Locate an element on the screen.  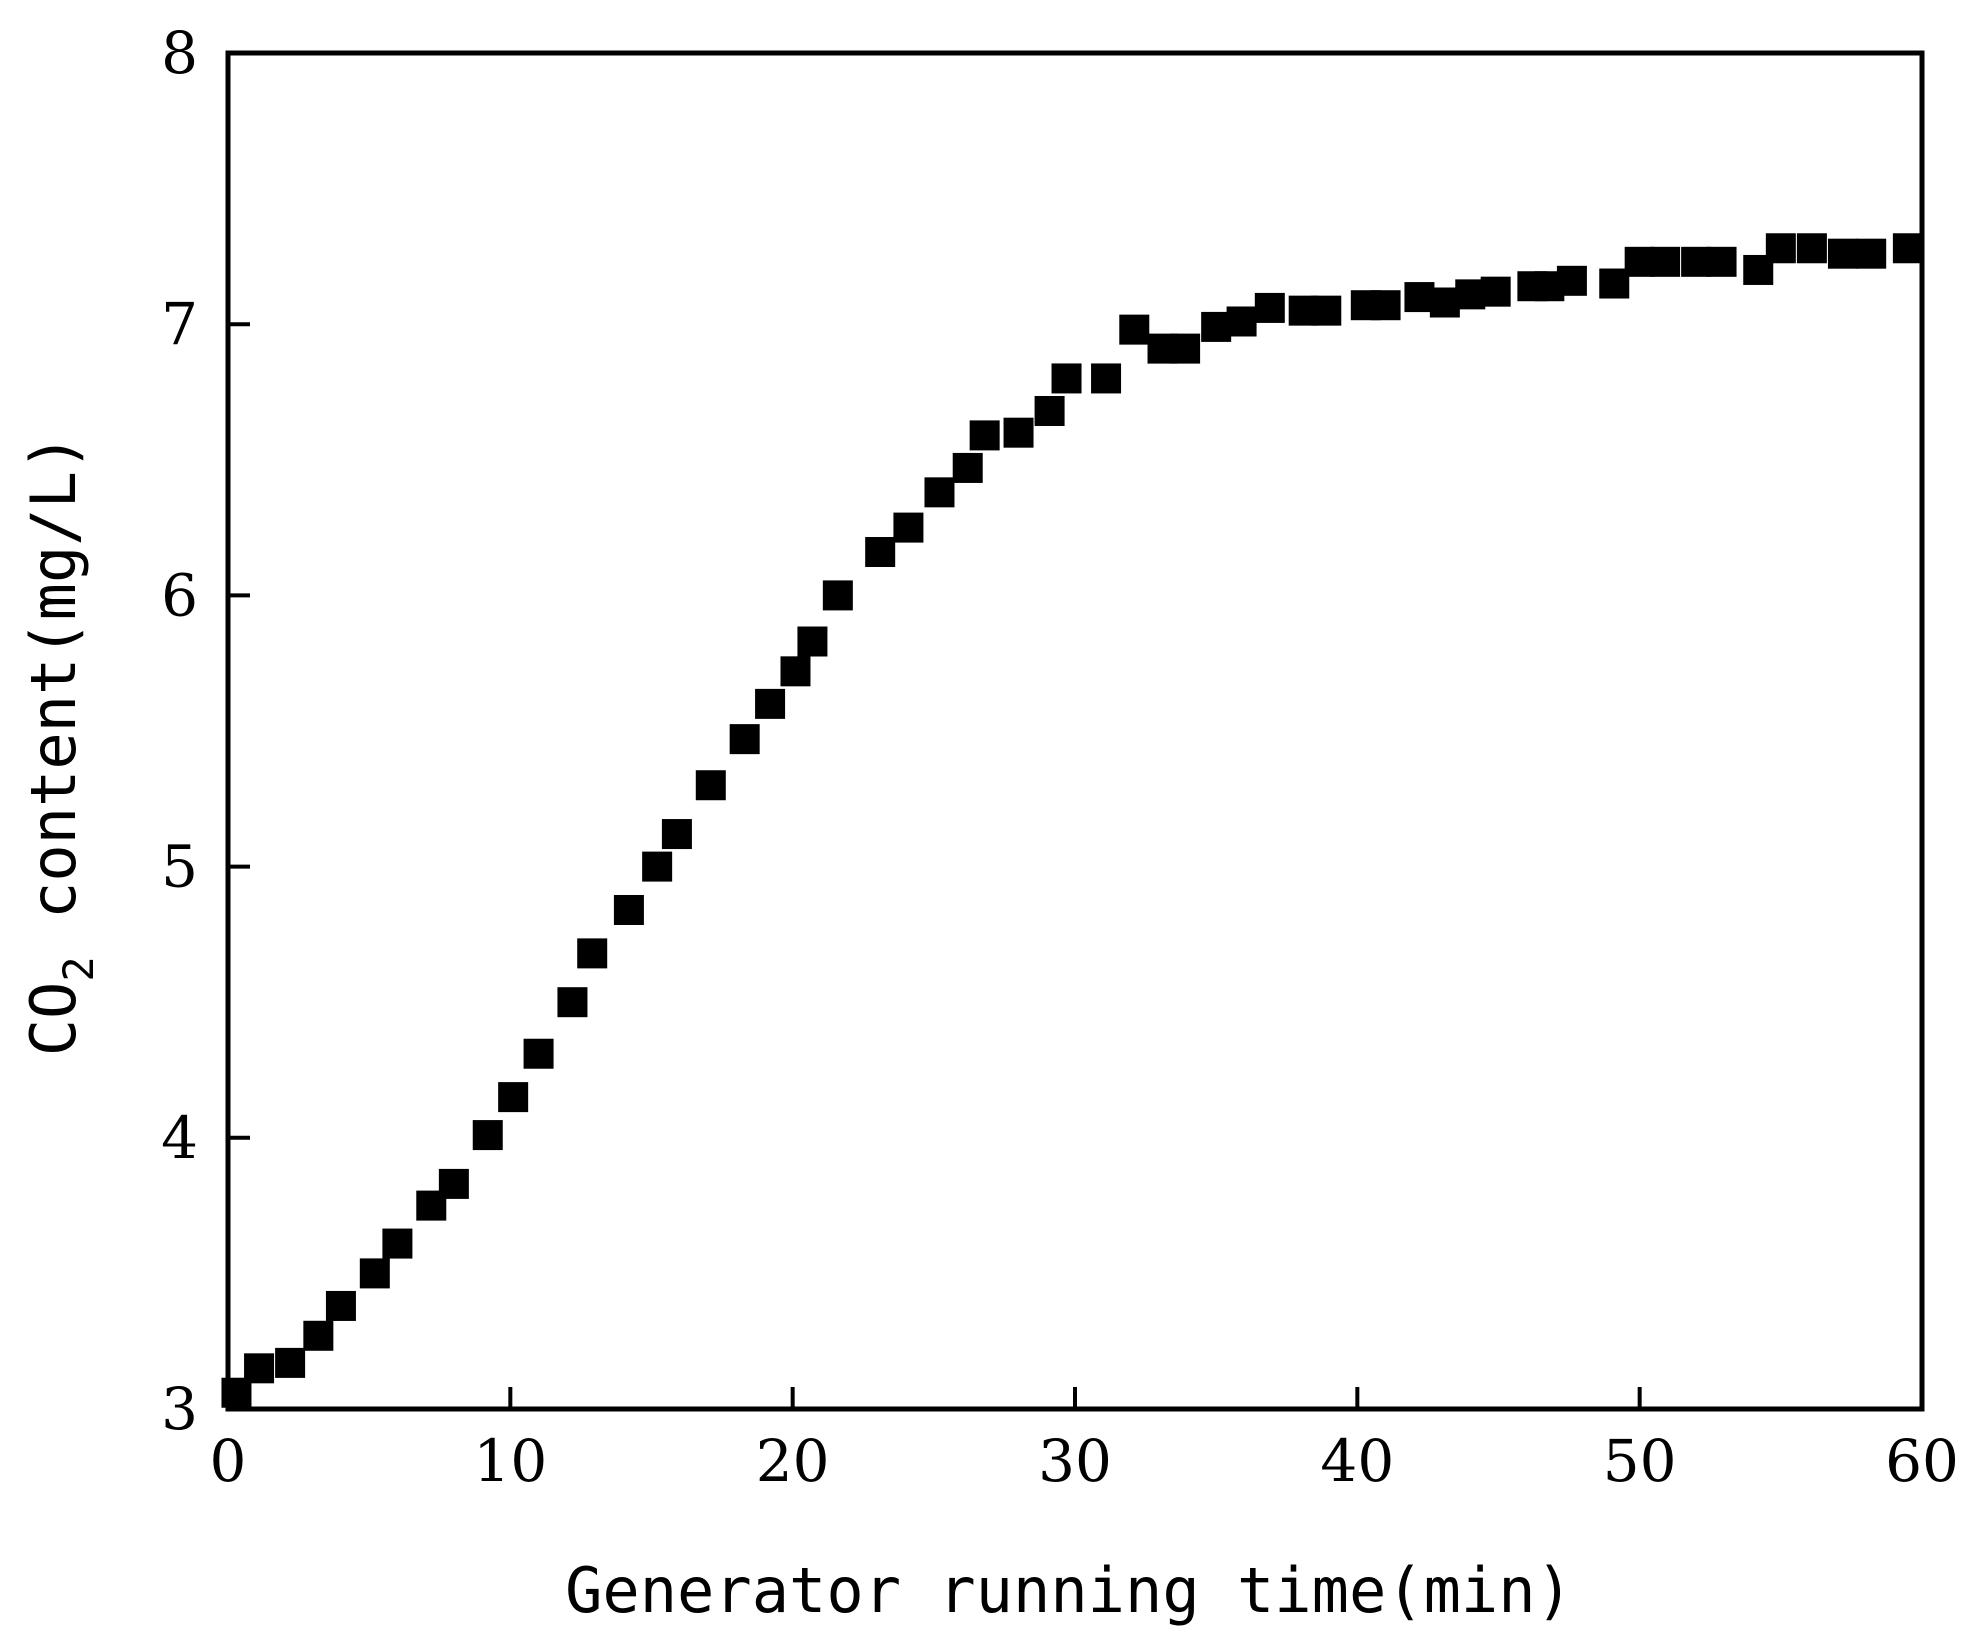
y-tick-label-7: 7 is located at coordinates (179, 324).